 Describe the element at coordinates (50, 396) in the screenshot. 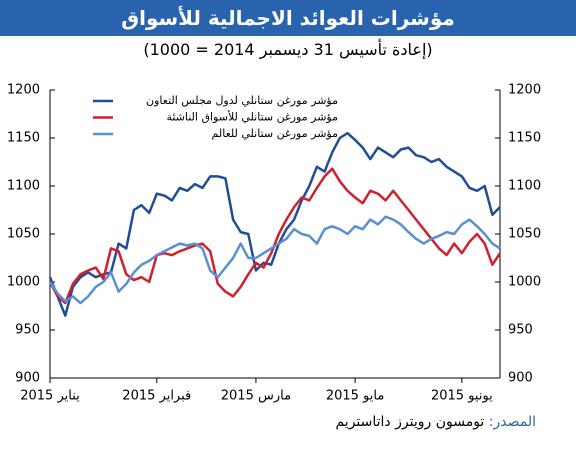

I see `x-tick-label: يناير 2015` at that location.